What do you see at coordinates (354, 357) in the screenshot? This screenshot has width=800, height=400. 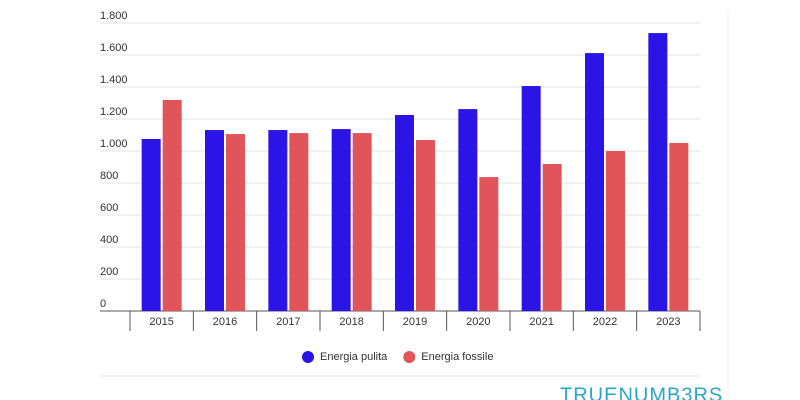 I see `legend-label: Energia pulita` at bounding box center [354, 357].